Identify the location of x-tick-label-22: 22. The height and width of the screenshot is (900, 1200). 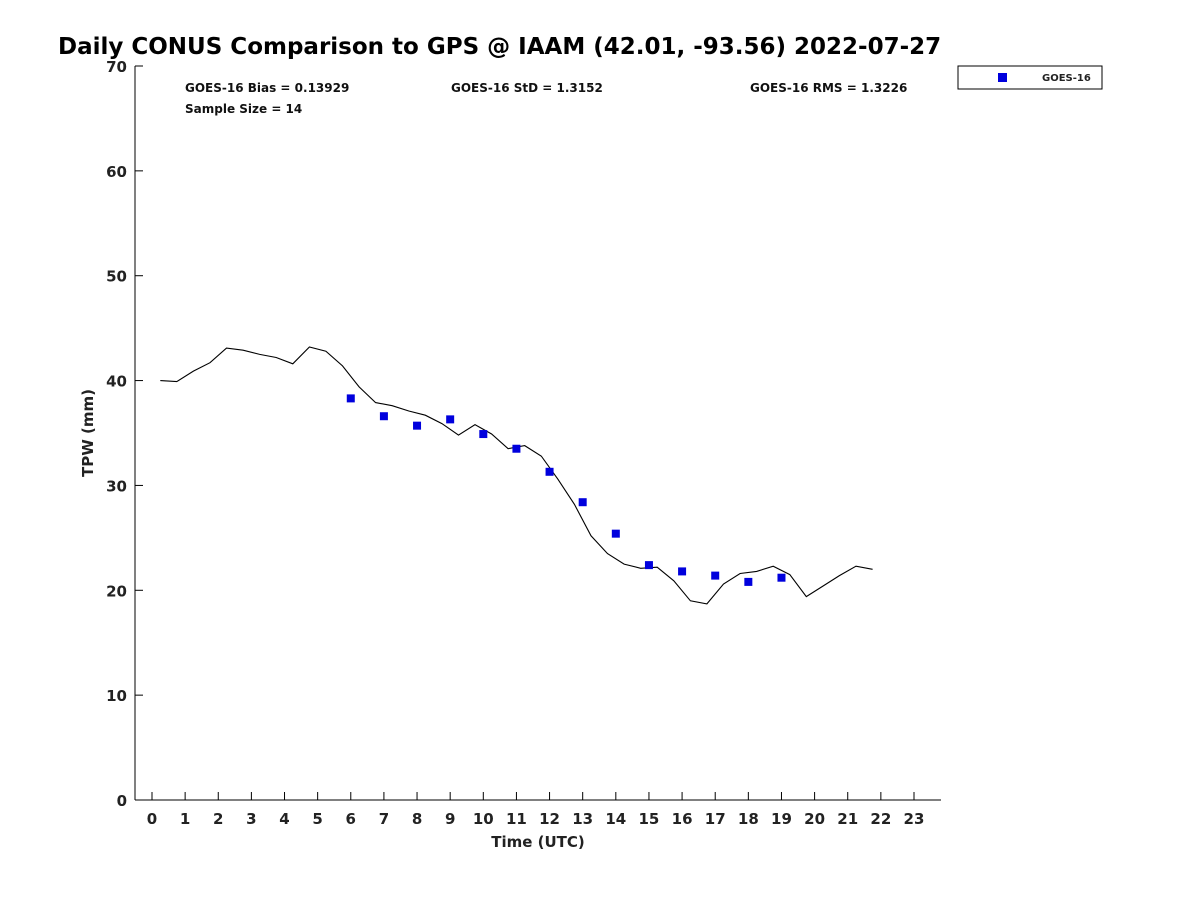
(880, 819).